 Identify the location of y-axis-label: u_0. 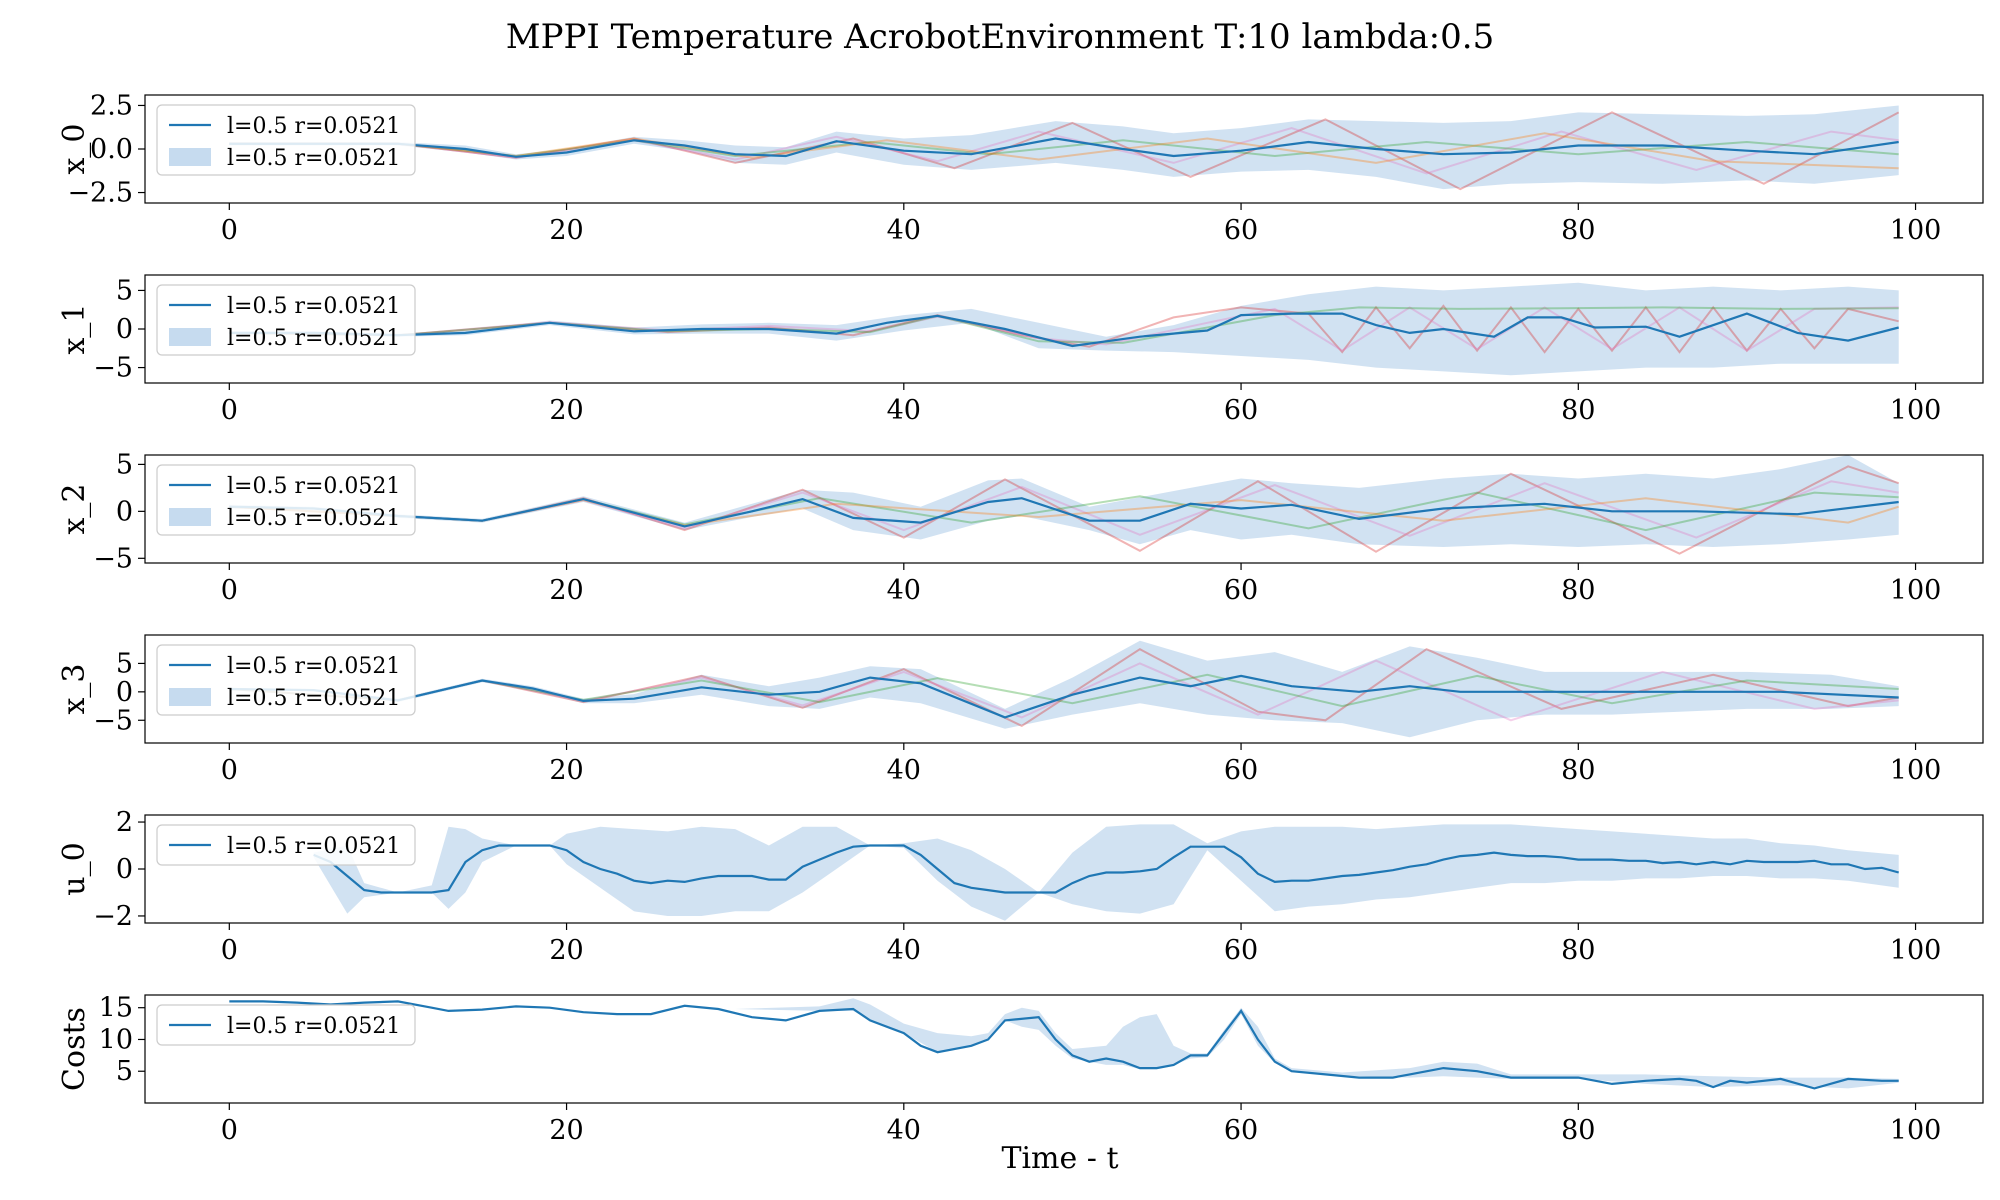
(74, 868).